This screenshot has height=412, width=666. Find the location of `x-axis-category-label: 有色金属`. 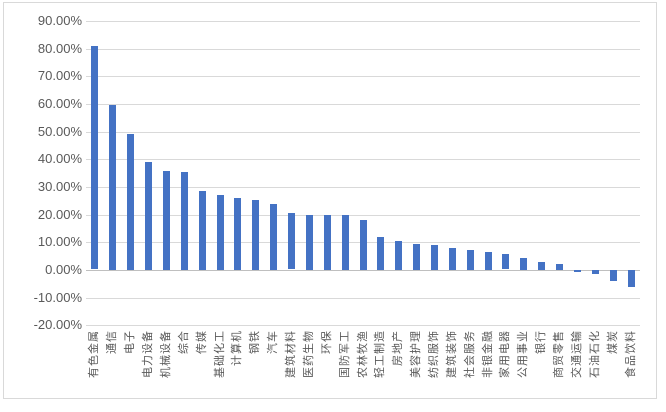

x-axis-category-label: 有色金属 is located at coordinates (94, 354).